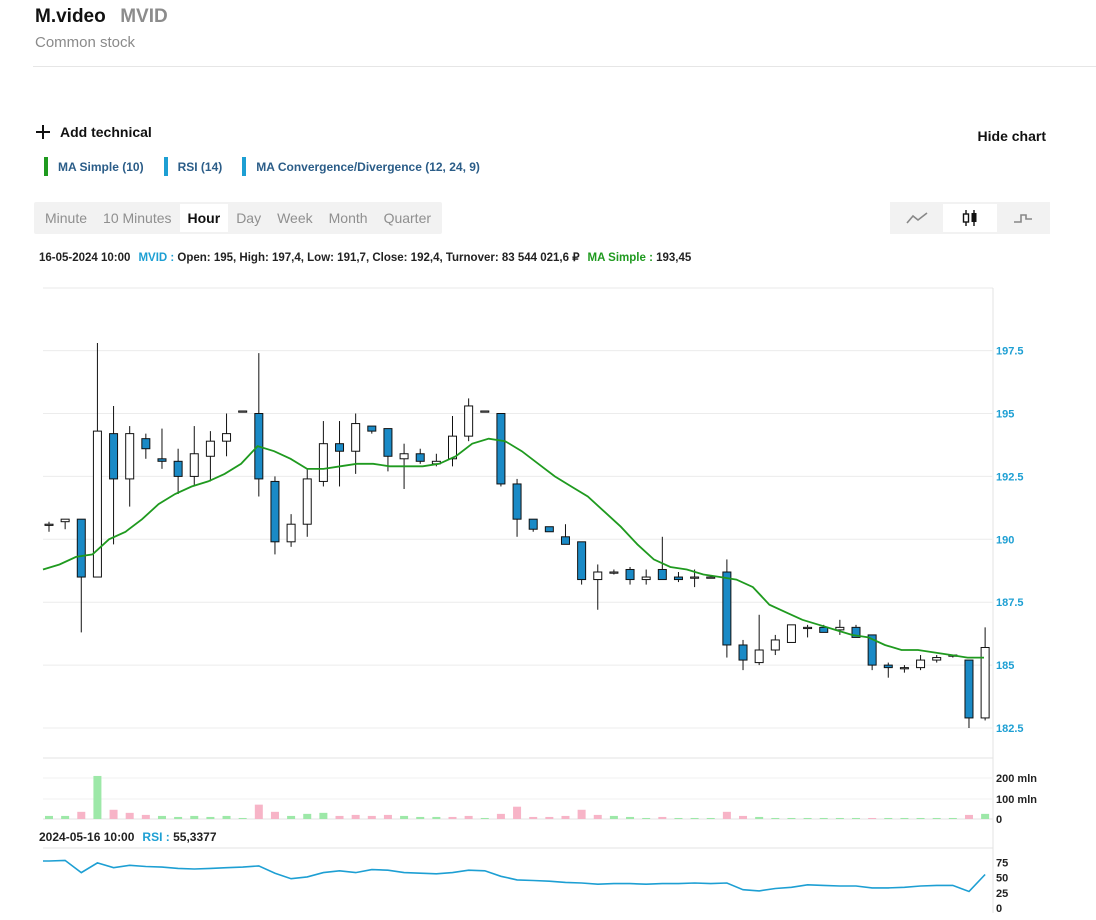  I want to click on chart-type-selector, so click(970, 218).